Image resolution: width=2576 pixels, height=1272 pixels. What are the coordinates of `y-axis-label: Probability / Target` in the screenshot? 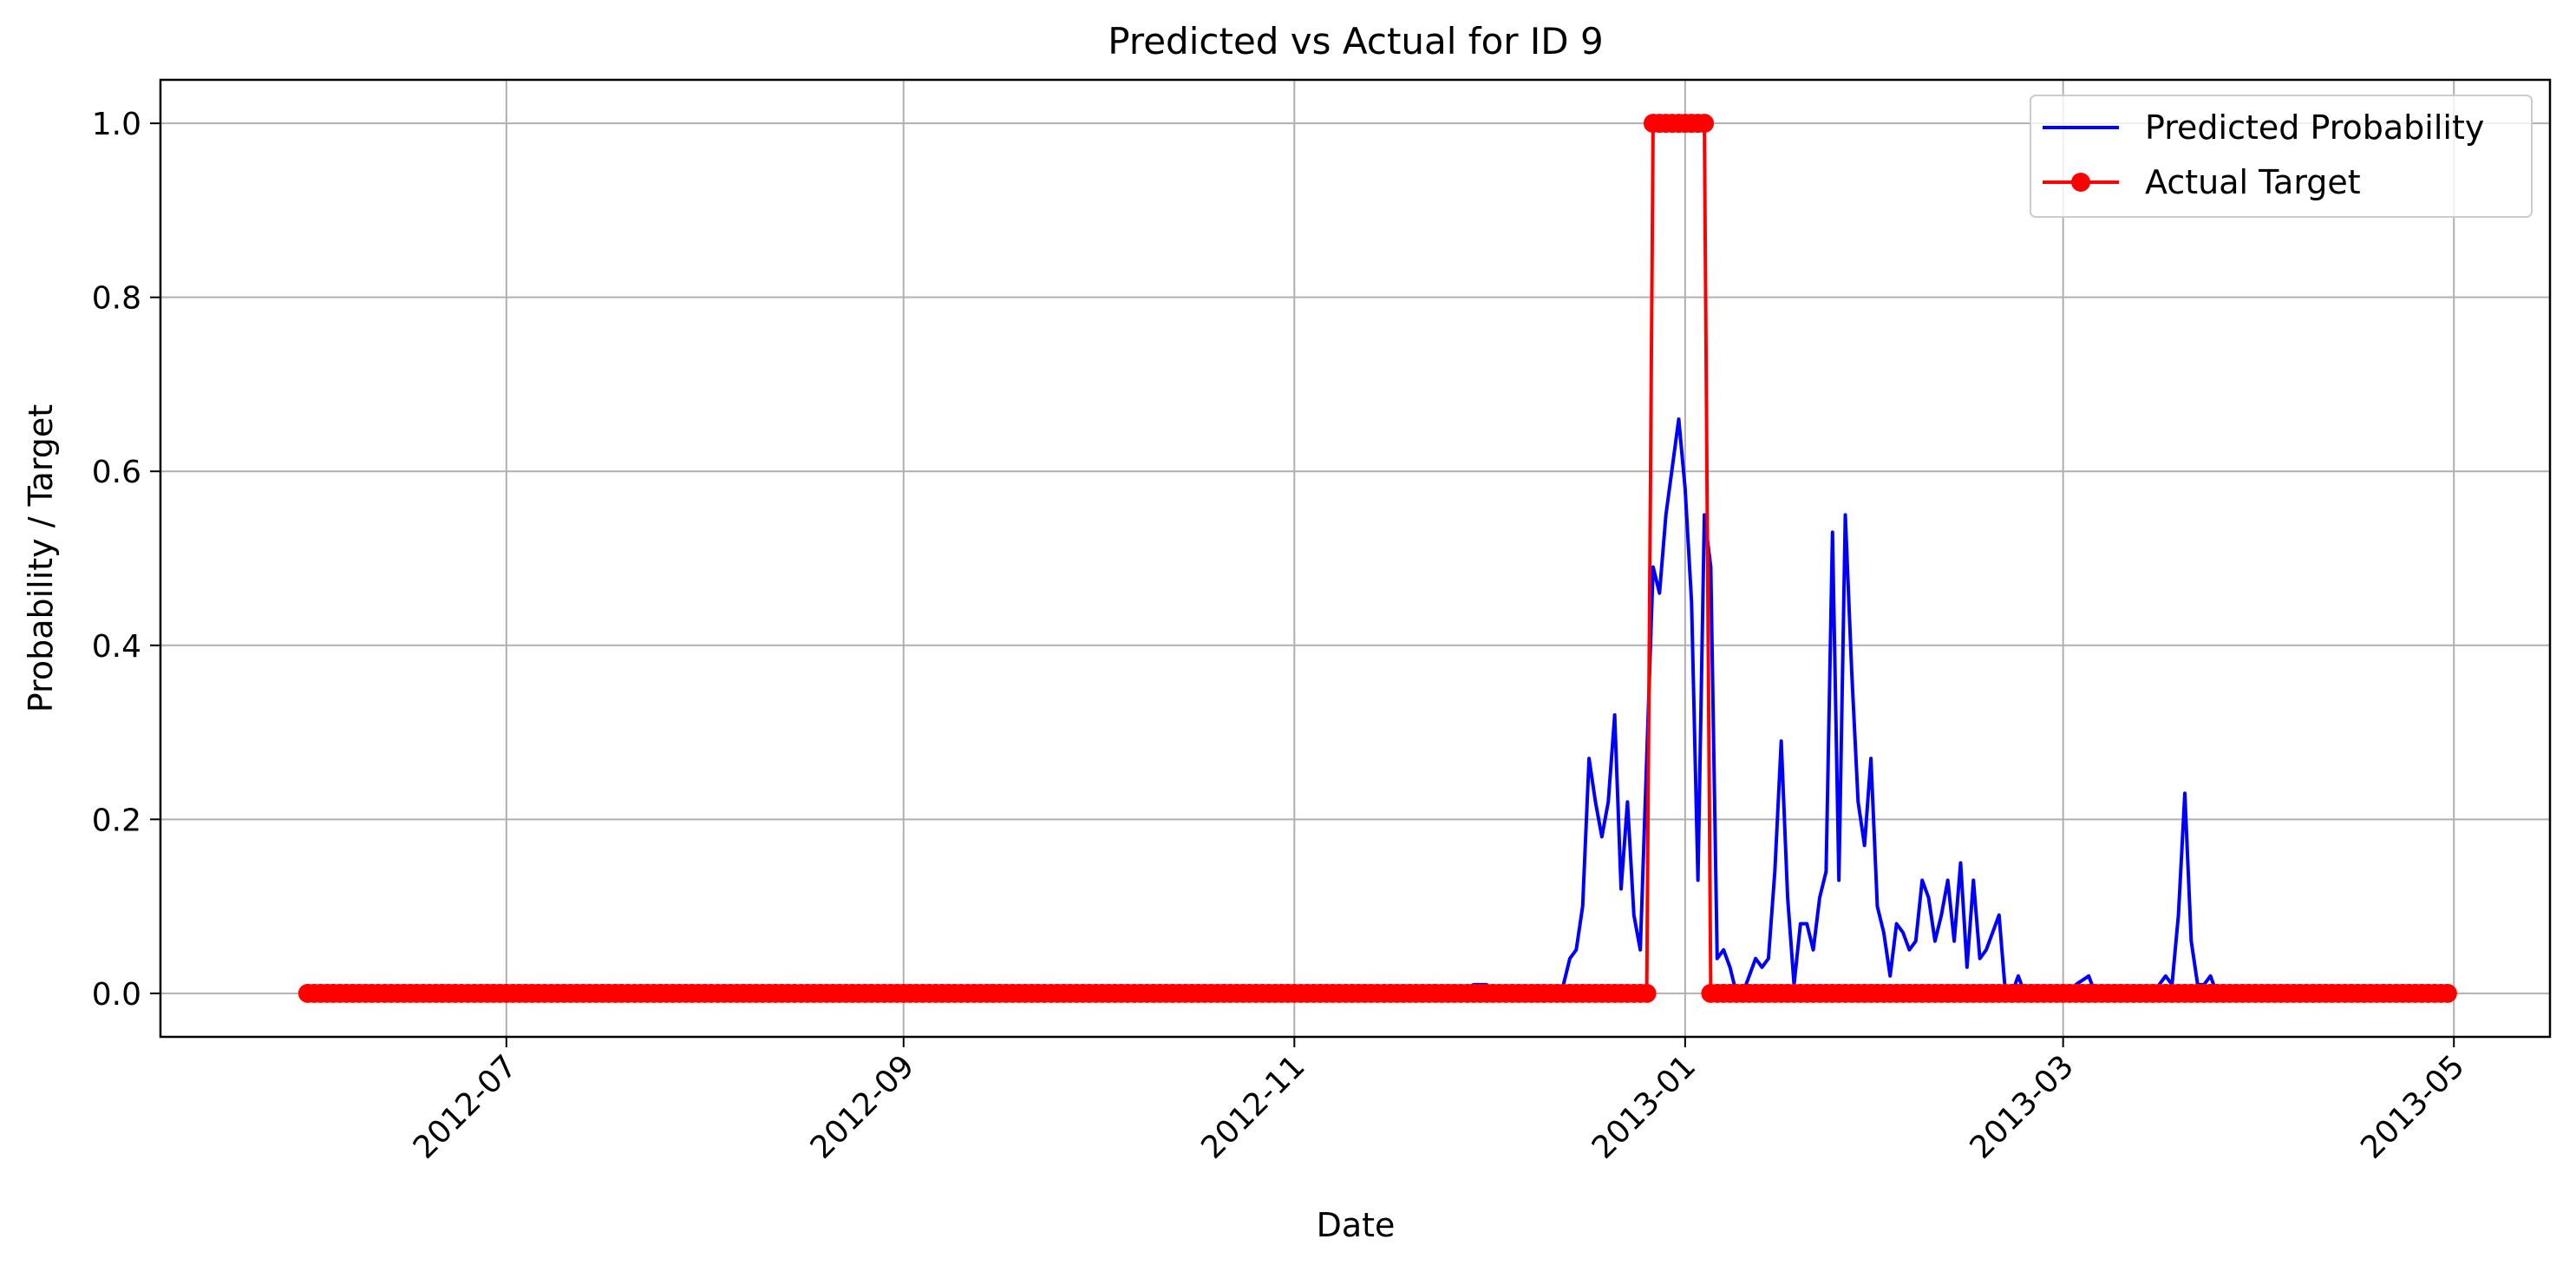 It's located at (41, 558).